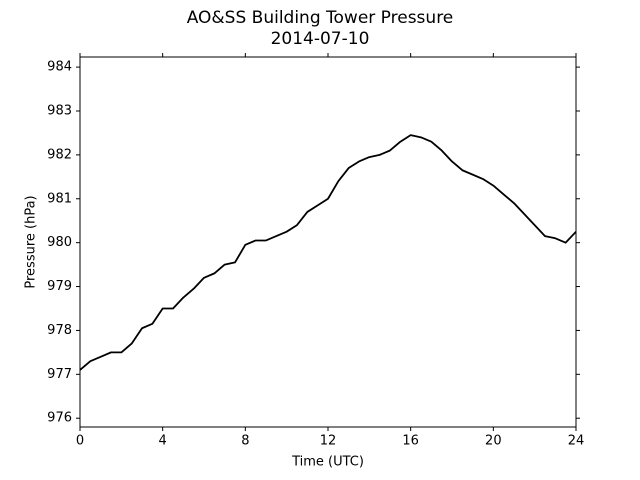  What do you see at coordinates (59, 374) in the screenshot?
I see `y-tick-label: 977` at bounding box center [59, 374].